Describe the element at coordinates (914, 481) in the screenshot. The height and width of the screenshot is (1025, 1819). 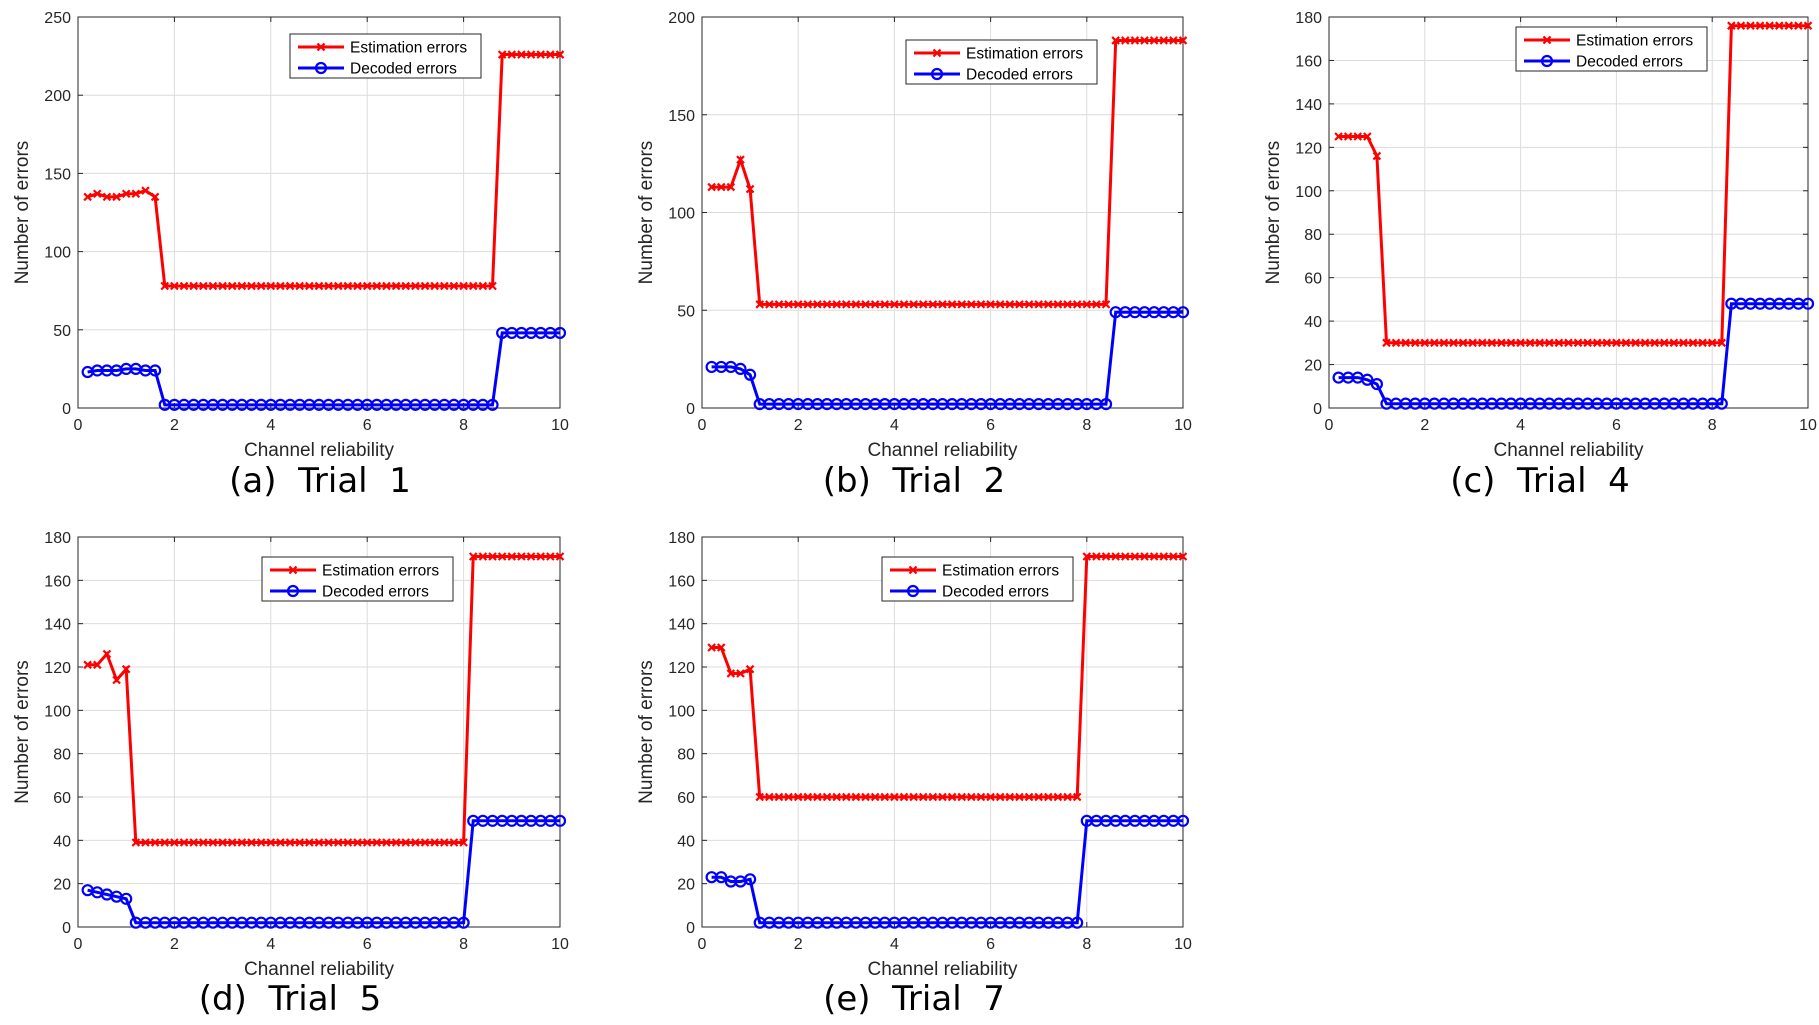
I see `panel-caption: (b) Trial 2` at that location.